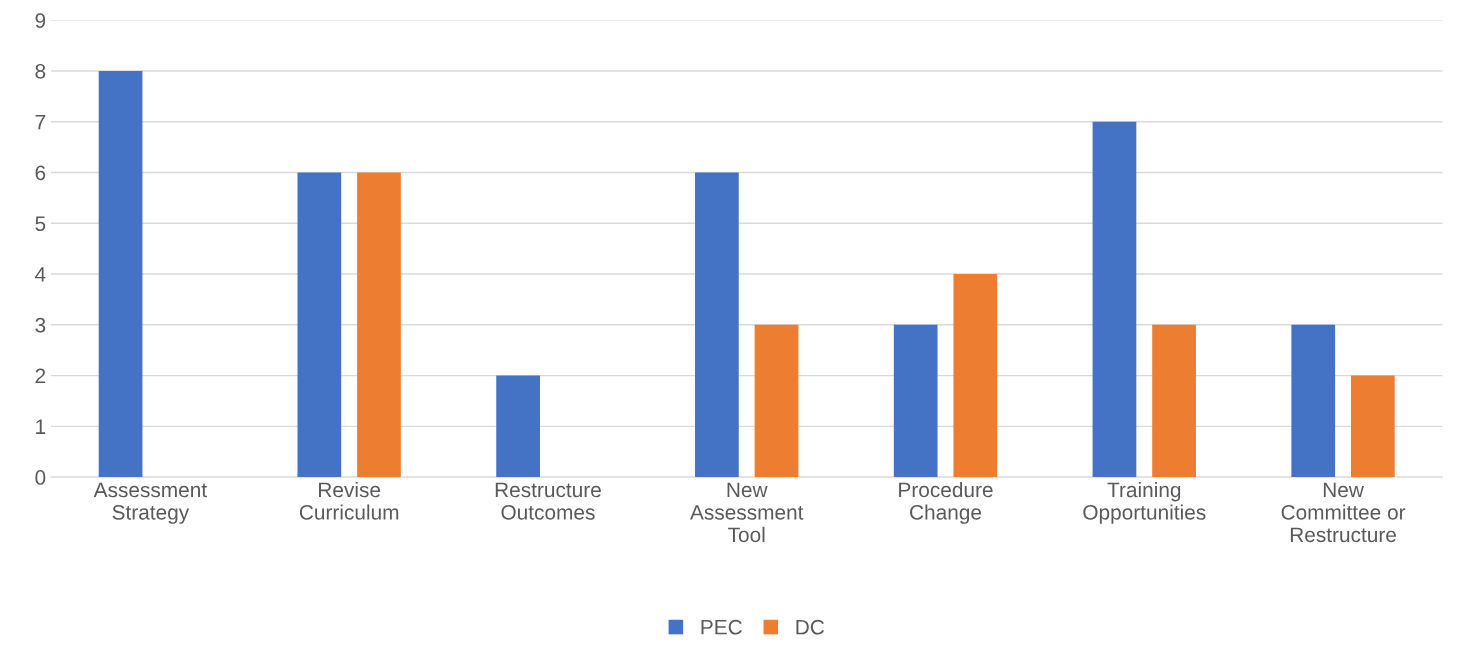 The height and width of the screenshot is (672, 1457). What do you see at coordinates (946, 502) in the screenshot?
I see `x-tick-label: Procedure Change` at bounding box center [946, 502].